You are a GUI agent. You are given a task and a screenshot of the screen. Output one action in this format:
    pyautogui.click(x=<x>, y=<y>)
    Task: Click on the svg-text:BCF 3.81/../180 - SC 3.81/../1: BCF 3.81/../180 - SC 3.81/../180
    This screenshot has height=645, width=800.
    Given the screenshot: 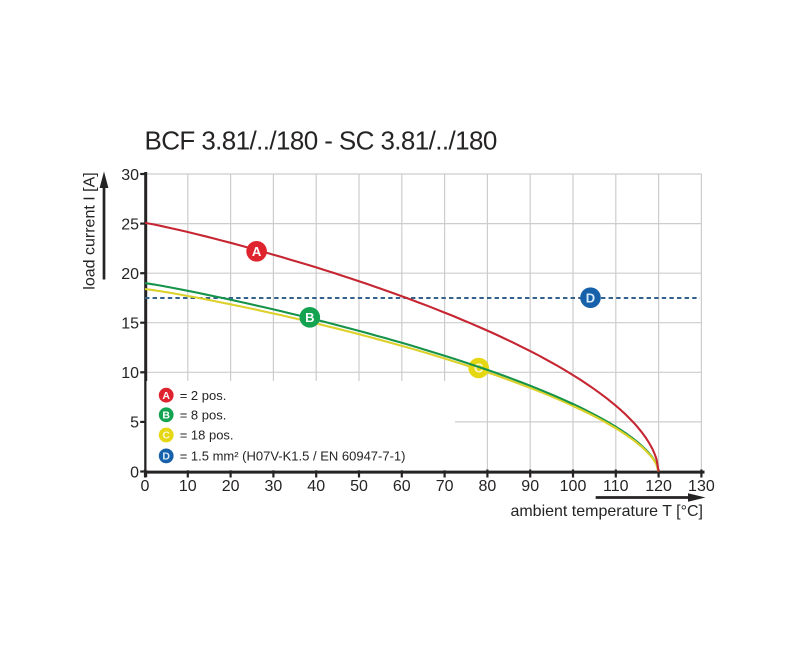 What is the action you would take?
    pyautogui.click(x=321, y=141)
    